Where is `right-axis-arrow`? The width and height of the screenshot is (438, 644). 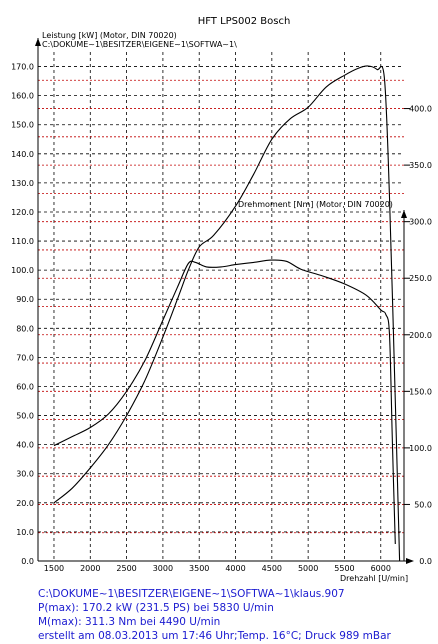
right-axis-arrow is located at coordinates (404, 214).